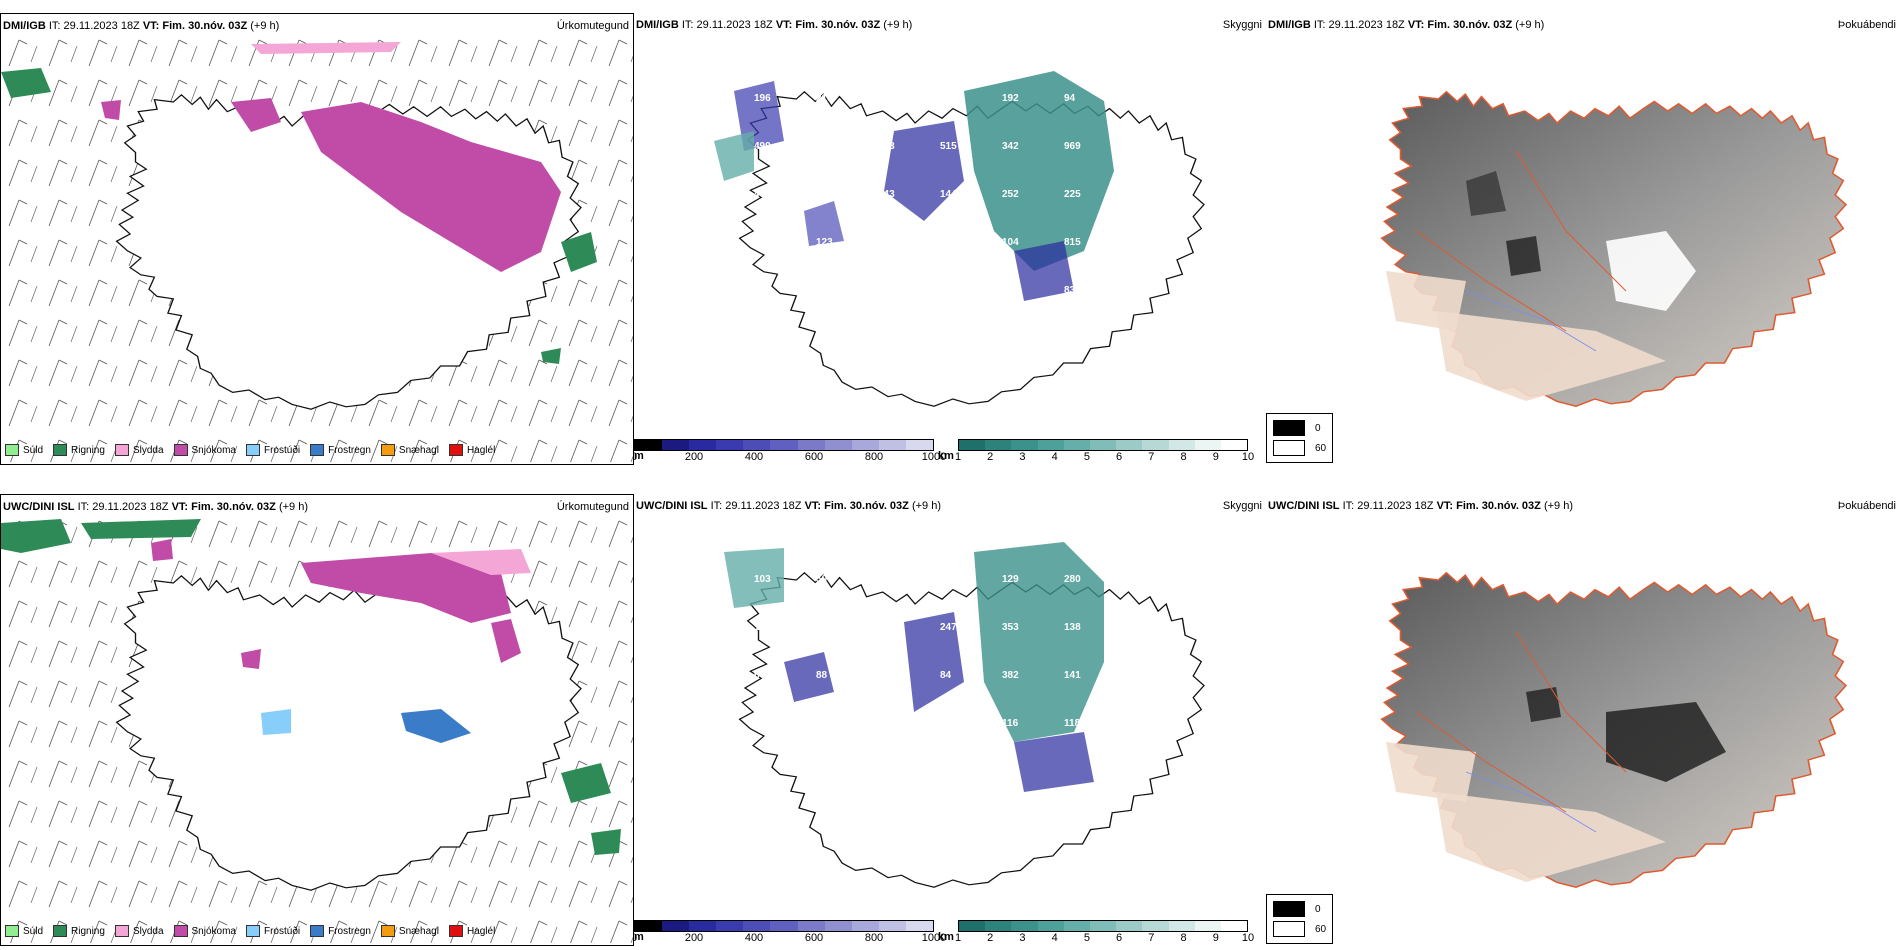 Image resolution: width=1900 pixels, height=950 pixels. Describe the element at coordinates (884, 579) in the screenshot. I see `visibility-label: 86` at that location.